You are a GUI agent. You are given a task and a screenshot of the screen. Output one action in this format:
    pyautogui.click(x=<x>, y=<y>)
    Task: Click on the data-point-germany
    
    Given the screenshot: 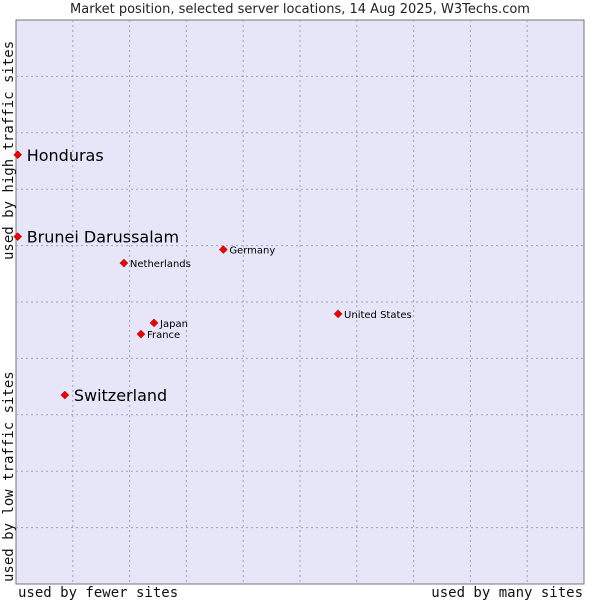 What is the action you would take?
    pyautogui.click(x=223, y=249)
    